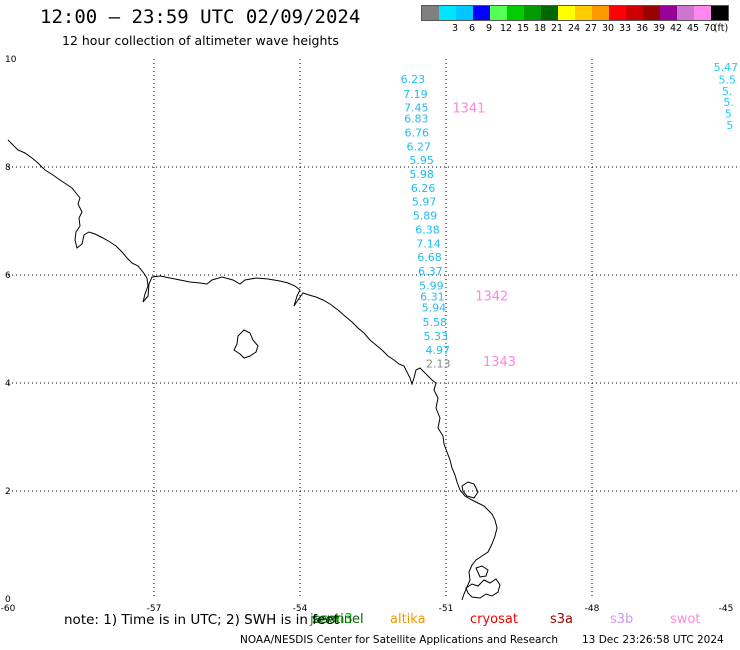 Image resolution: width=740 pixels, height=650 pixels. I want to click on legend-label: 24, so click(574, 28).